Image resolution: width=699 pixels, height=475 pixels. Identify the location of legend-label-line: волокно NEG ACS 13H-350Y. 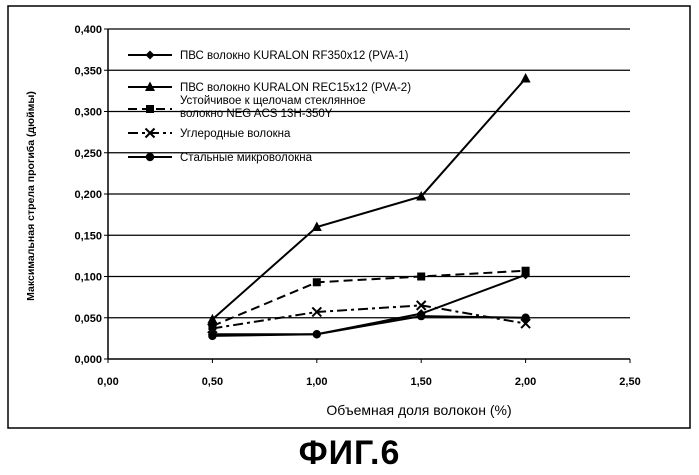
(256, 114).